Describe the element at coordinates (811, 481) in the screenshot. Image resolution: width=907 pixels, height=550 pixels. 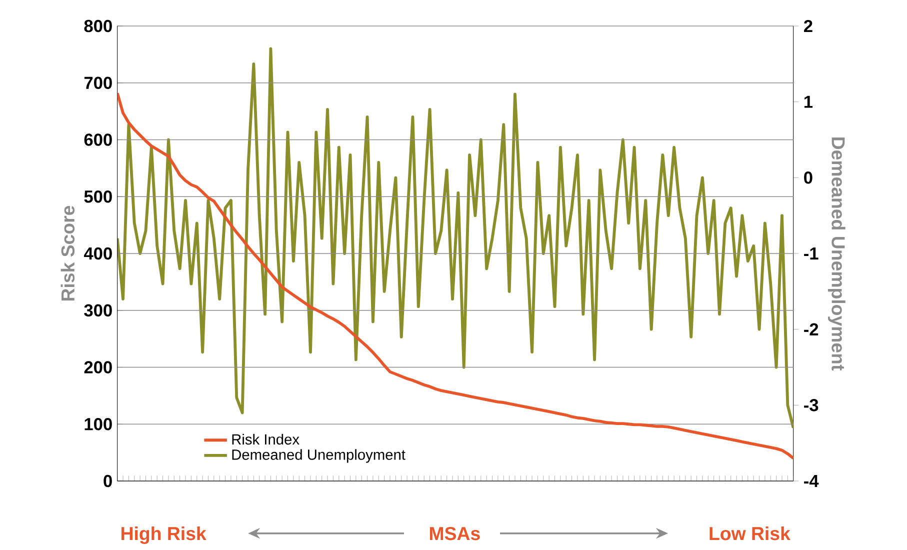
I see `y2-tick-label: -4` at that location.